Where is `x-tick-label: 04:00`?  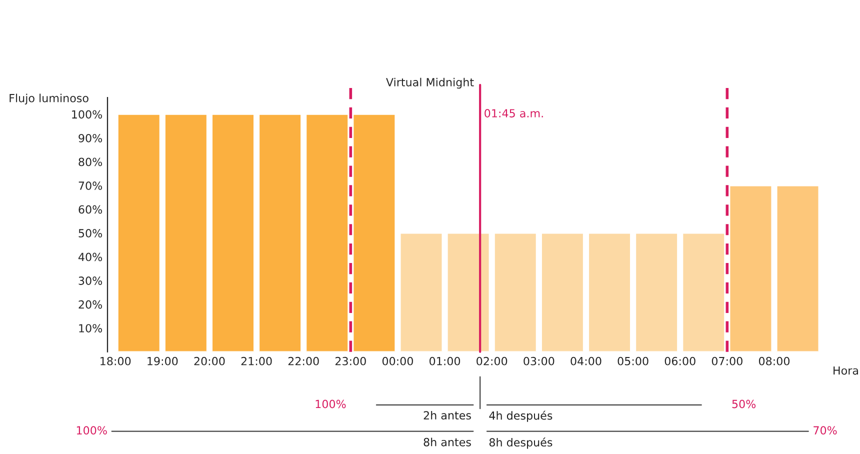 x-tick-label: 04:00 is located at coordinates (586, 361).